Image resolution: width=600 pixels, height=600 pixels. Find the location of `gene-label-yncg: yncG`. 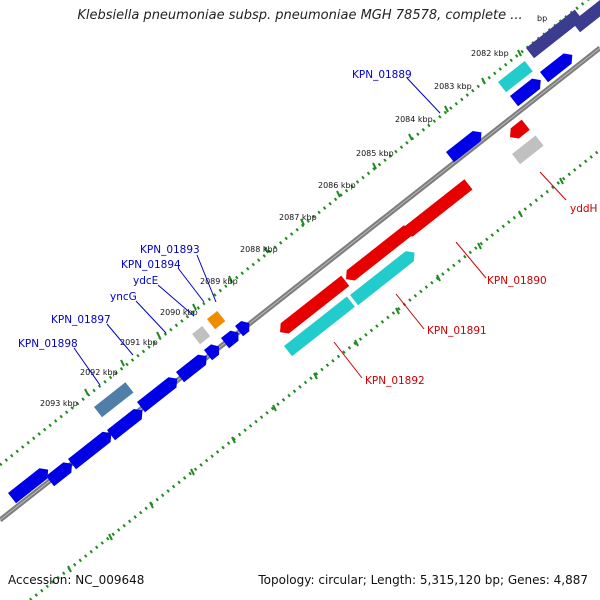

gene-label-yncg: yncG is located at coordinates (123, 297).